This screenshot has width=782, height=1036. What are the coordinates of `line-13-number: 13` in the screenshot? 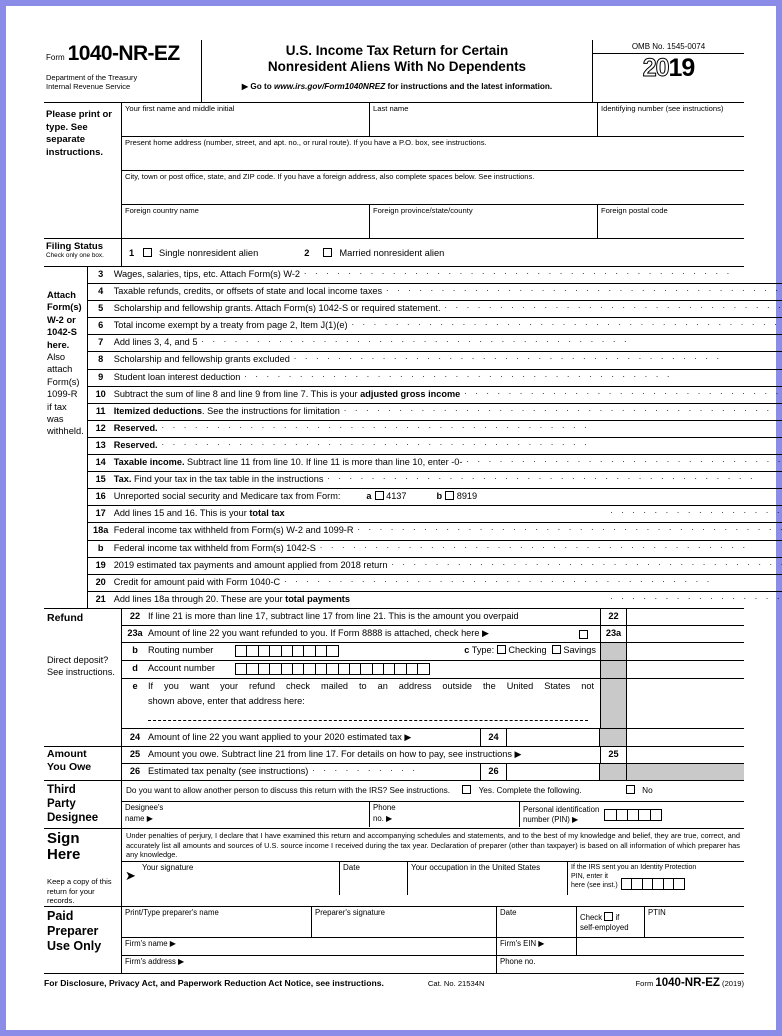 It's located at (100, 444).